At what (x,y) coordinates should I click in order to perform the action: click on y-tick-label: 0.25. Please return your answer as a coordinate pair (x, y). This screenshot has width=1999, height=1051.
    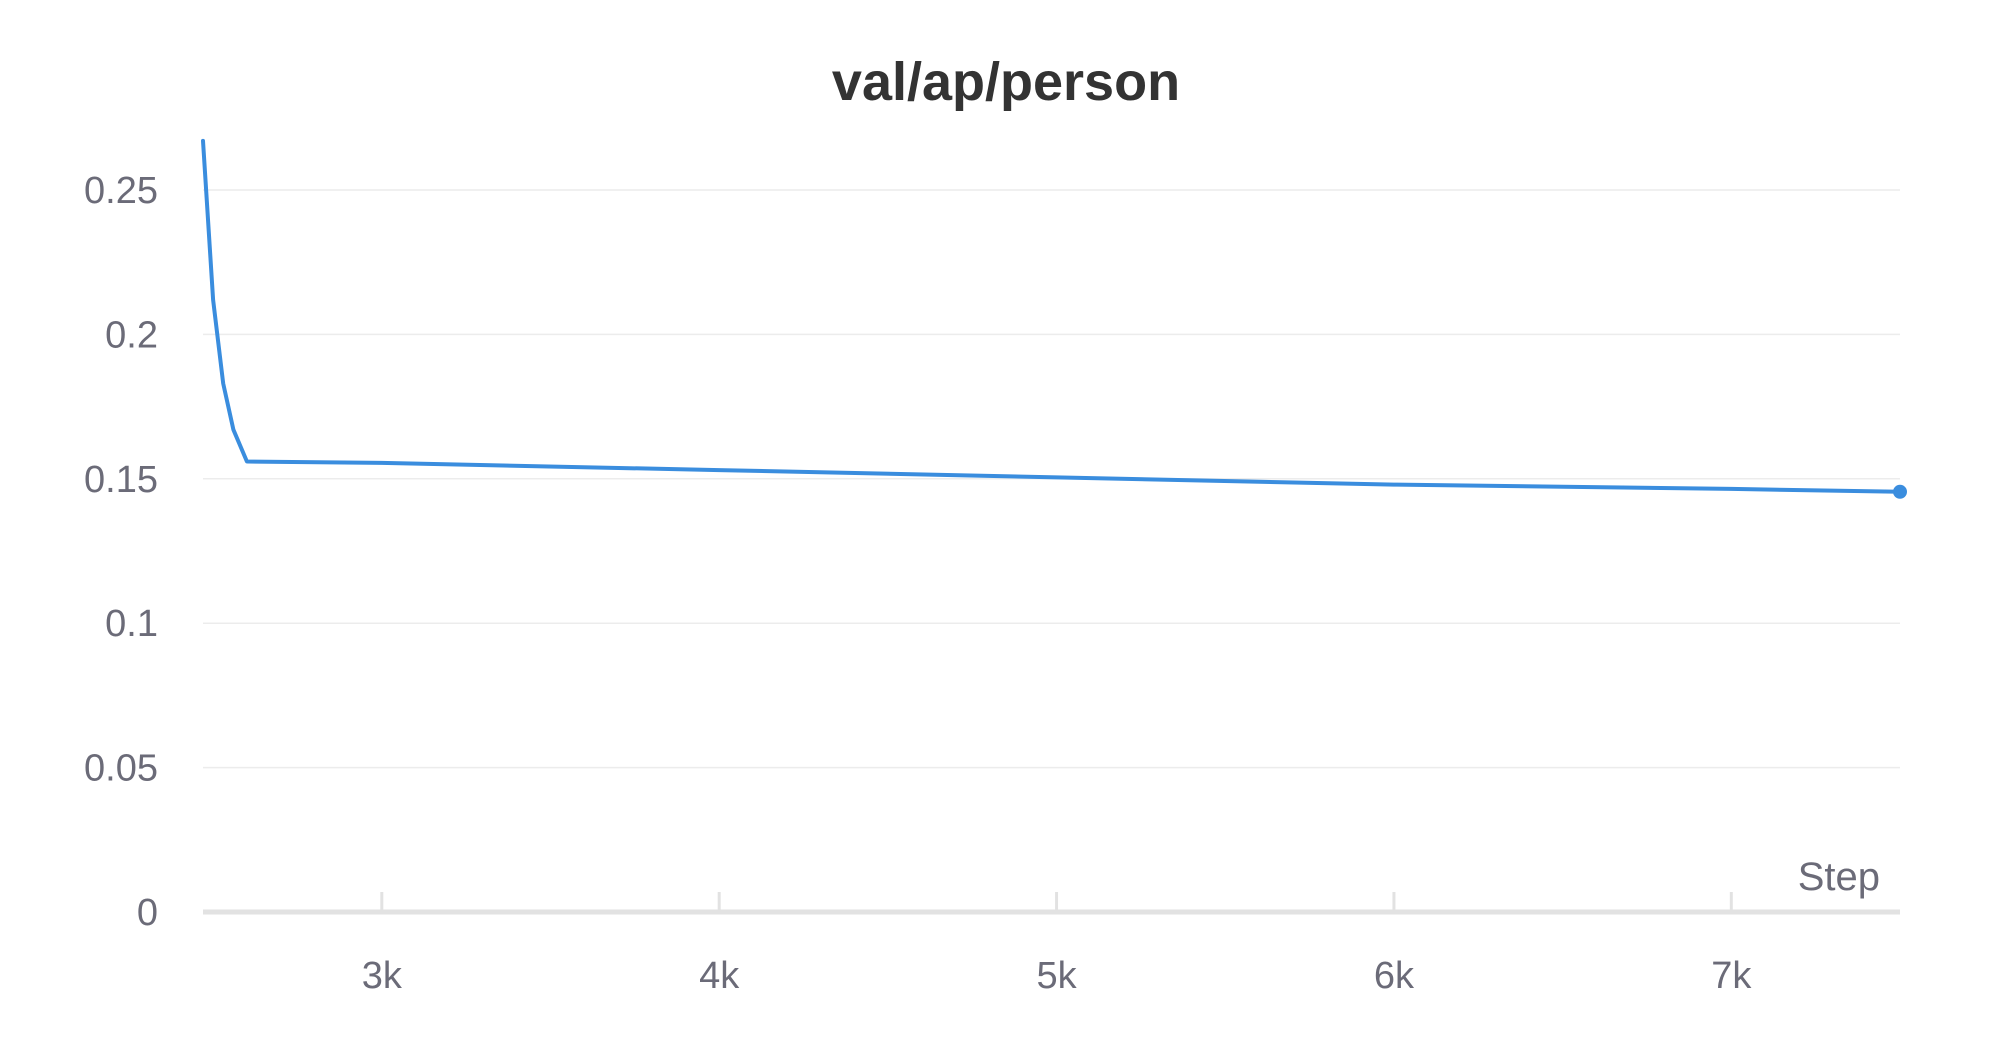
    Looking at the image, I should click on (121, 191).